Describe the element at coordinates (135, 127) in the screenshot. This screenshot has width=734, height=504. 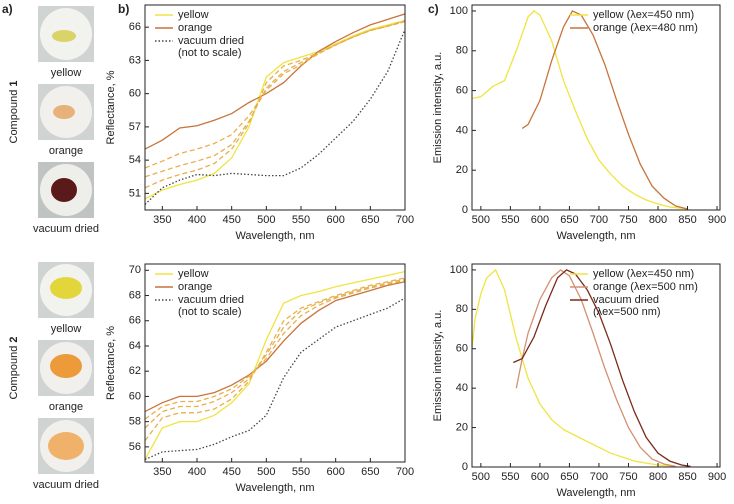
I see `y-tick-label: 57` at that location.